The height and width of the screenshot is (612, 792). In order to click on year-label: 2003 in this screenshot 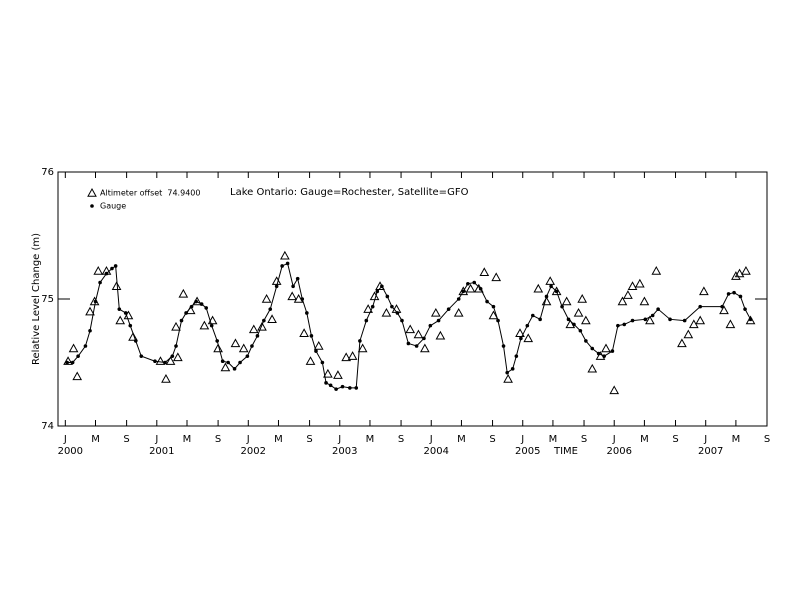, I will do `click(344, 451)`.